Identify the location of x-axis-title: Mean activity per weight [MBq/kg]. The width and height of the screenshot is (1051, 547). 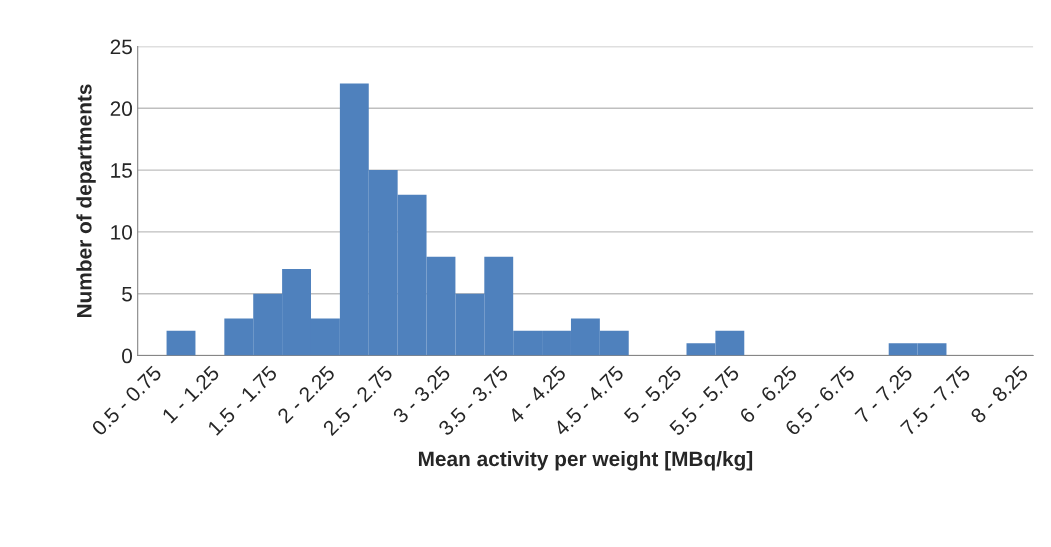
(585, 460).